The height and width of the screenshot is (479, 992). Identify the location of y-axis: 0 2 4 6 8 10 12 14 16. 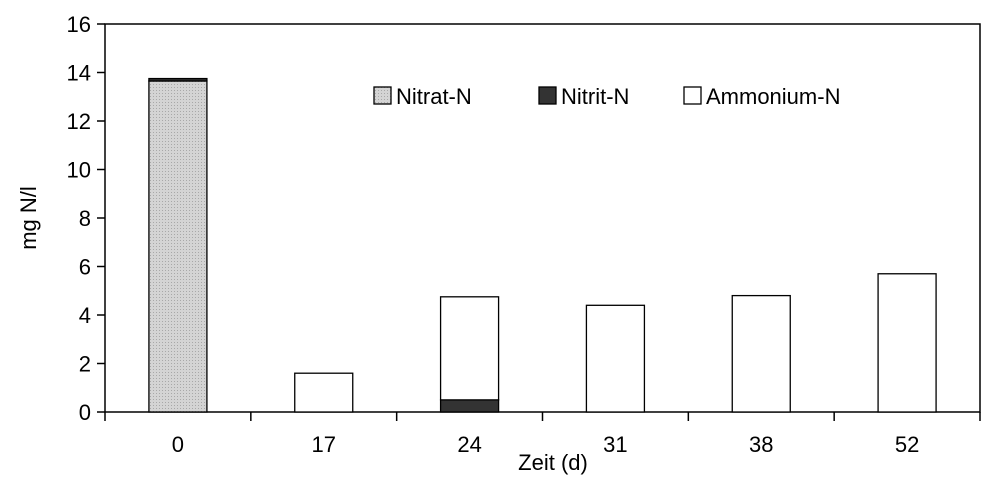
(86, 218).